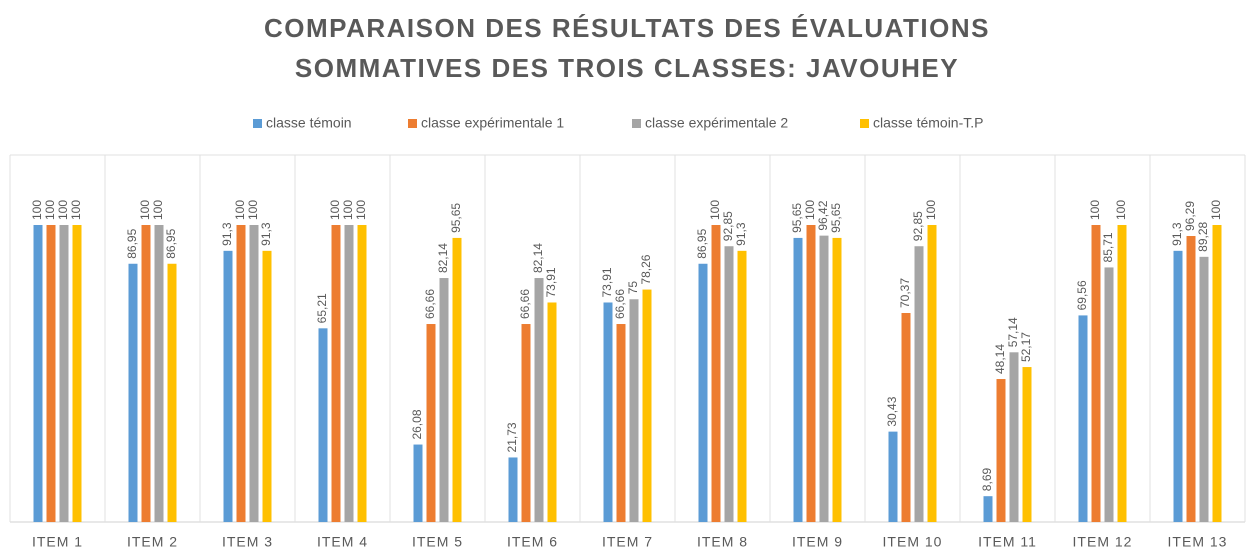 Image resolution: width=1249 pixels, height=553 pixels. I want to click on data-label: 96,29, so click(1190, 216).